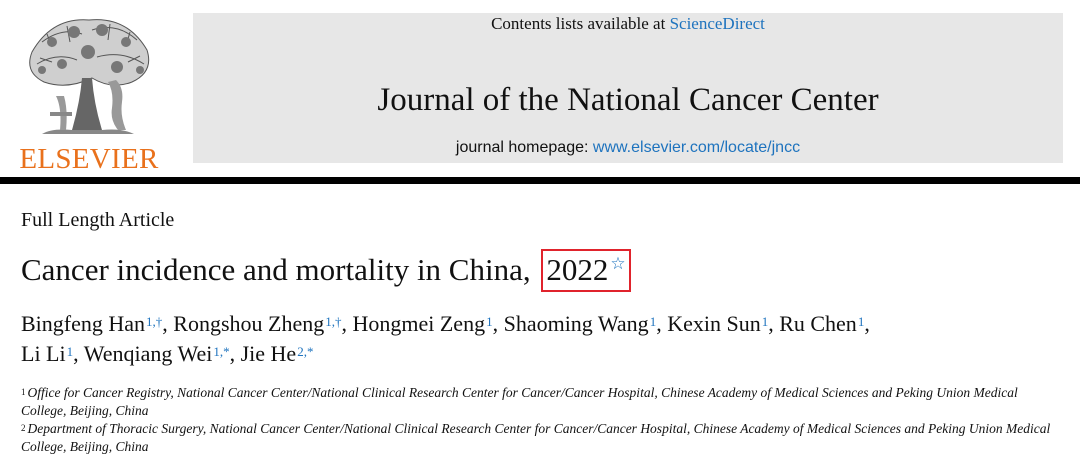  I want to click on author-name: Ru Chen, so click(818, 323).